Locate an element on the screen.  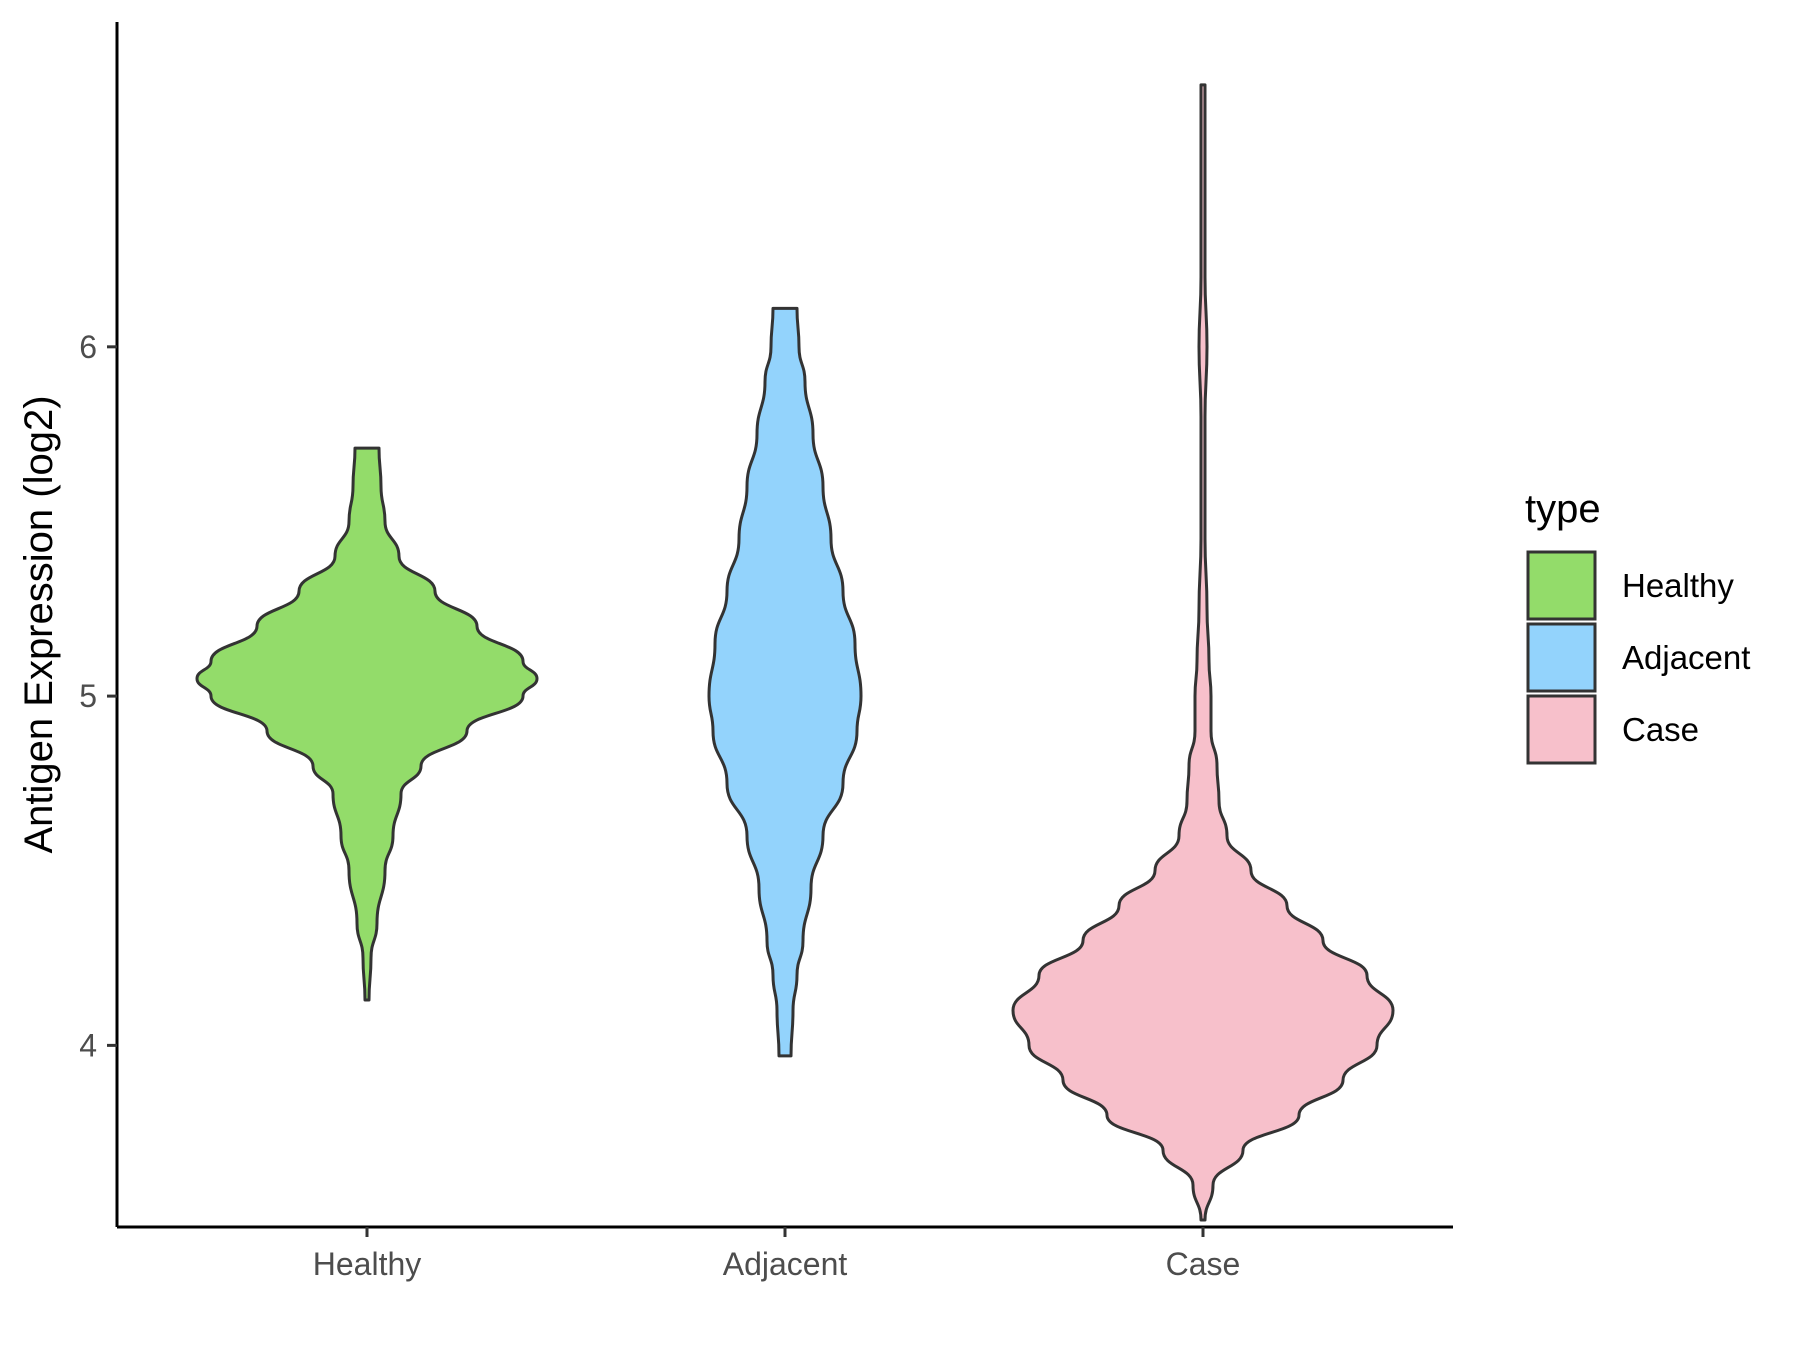
legend-swatch-healthy is located at coordinates (1561, 585).